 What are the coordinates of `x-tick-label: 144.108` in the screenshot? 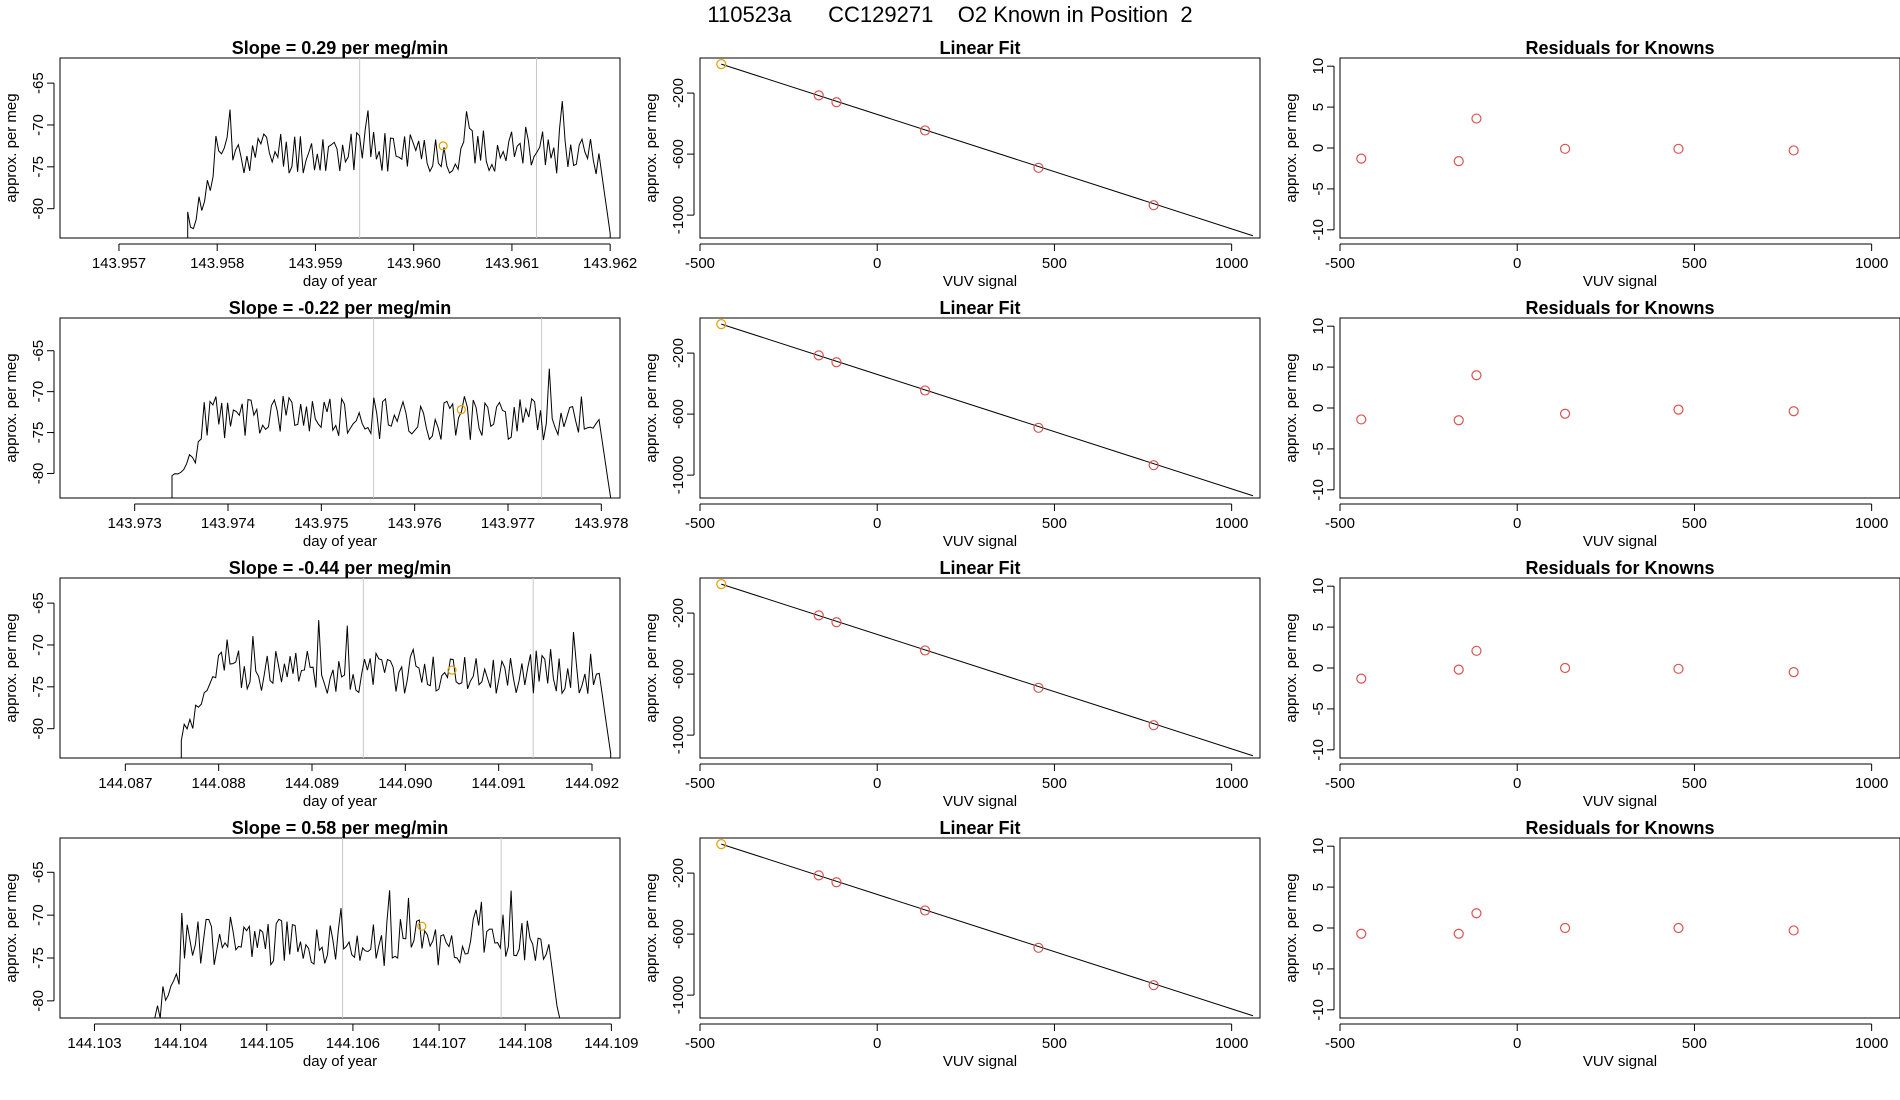 It's located at (525, 1043).